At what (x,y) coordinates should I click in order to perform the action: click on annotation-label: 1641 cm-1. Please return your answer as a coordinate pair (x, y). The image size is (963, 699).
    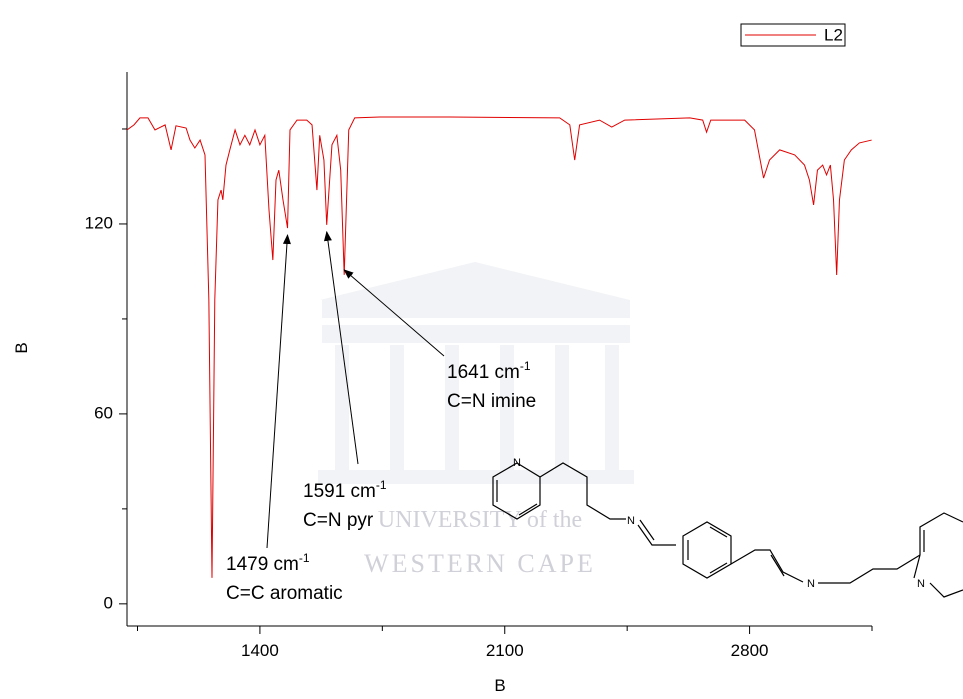
    Looking at the image, I should click on (489, 371).